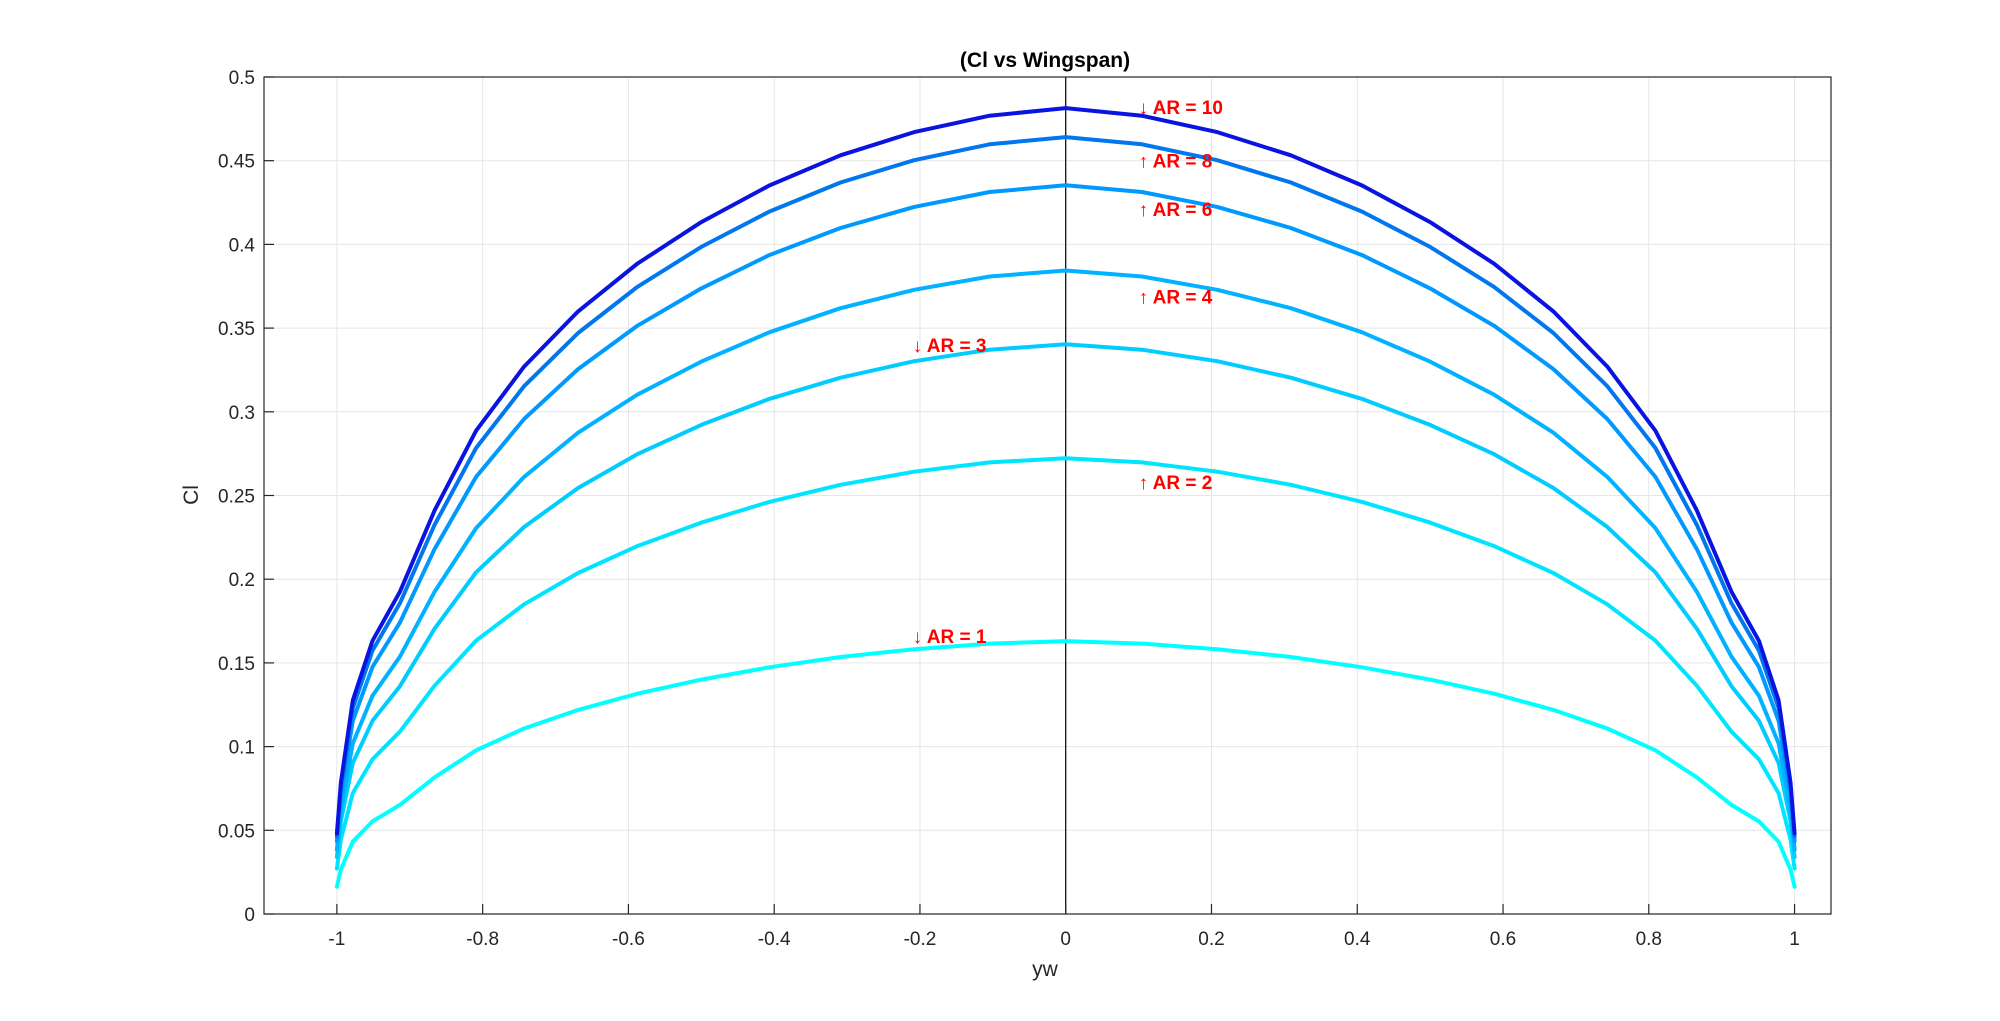 Image resolution: width=2000 pixels, height=1021 pixels. Describe the element at coordinates (1176, 297) in the screenshot. I see `annotation-label: ↑ AR = 4` at that location.